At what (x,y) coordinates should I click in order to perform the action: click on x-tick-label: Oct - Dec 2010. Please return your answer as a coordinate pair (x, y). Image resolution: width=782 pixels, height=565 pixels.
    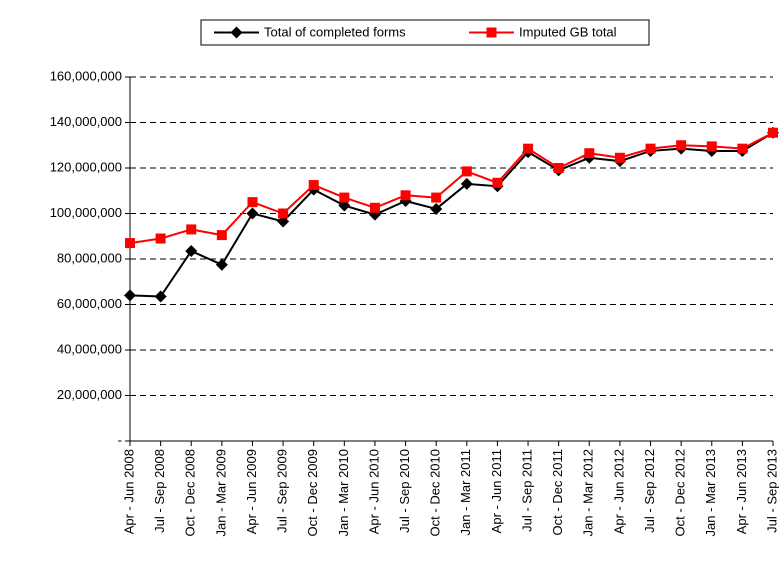
    Looking at the image, I should click on (435, 492).